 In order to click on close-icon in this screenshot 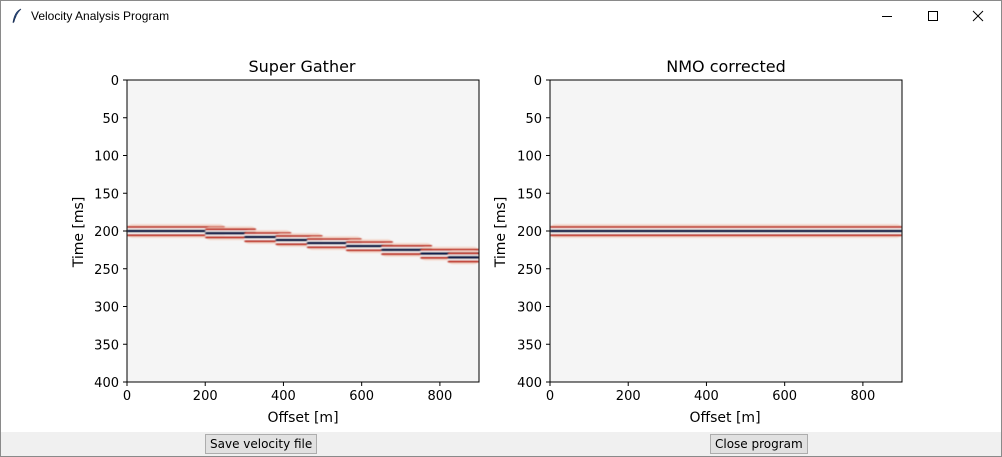, I will do `click(978, 16)`.